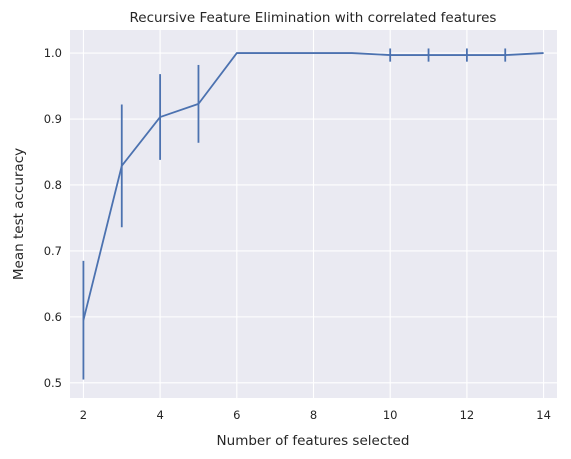 Image resolution: width=571 pixels, height=459 pixels. Describe the element at coordinates (236, 415) in the screenshot. I see `x-tick-label: 6` at that location.